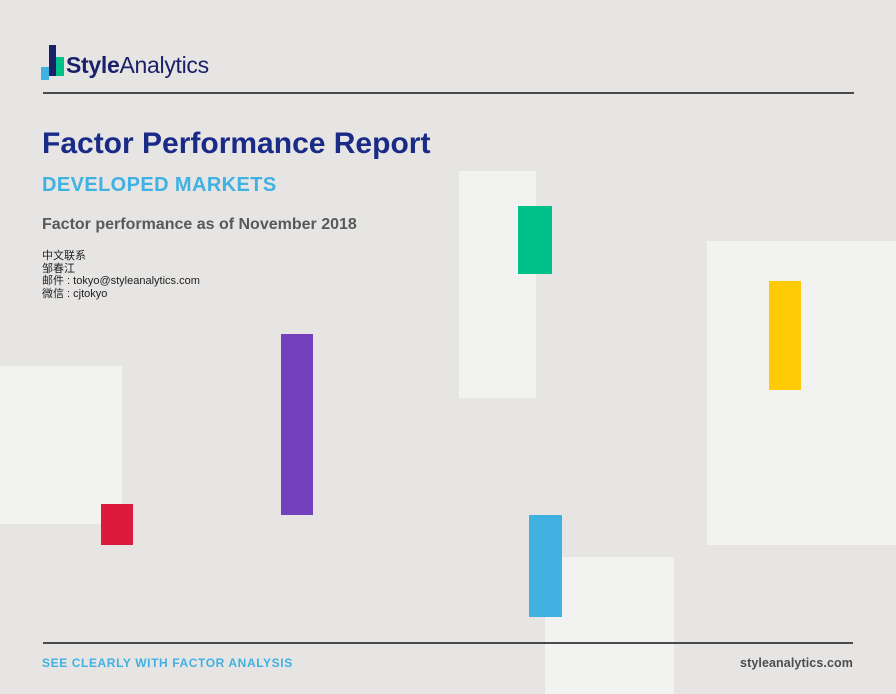 The width and height of the screenshot is (896, 694). What do you see at coordinates (93, 65) in the screenshot?
I see `logo-text-bold: Style` at bounding box center [93, 65].